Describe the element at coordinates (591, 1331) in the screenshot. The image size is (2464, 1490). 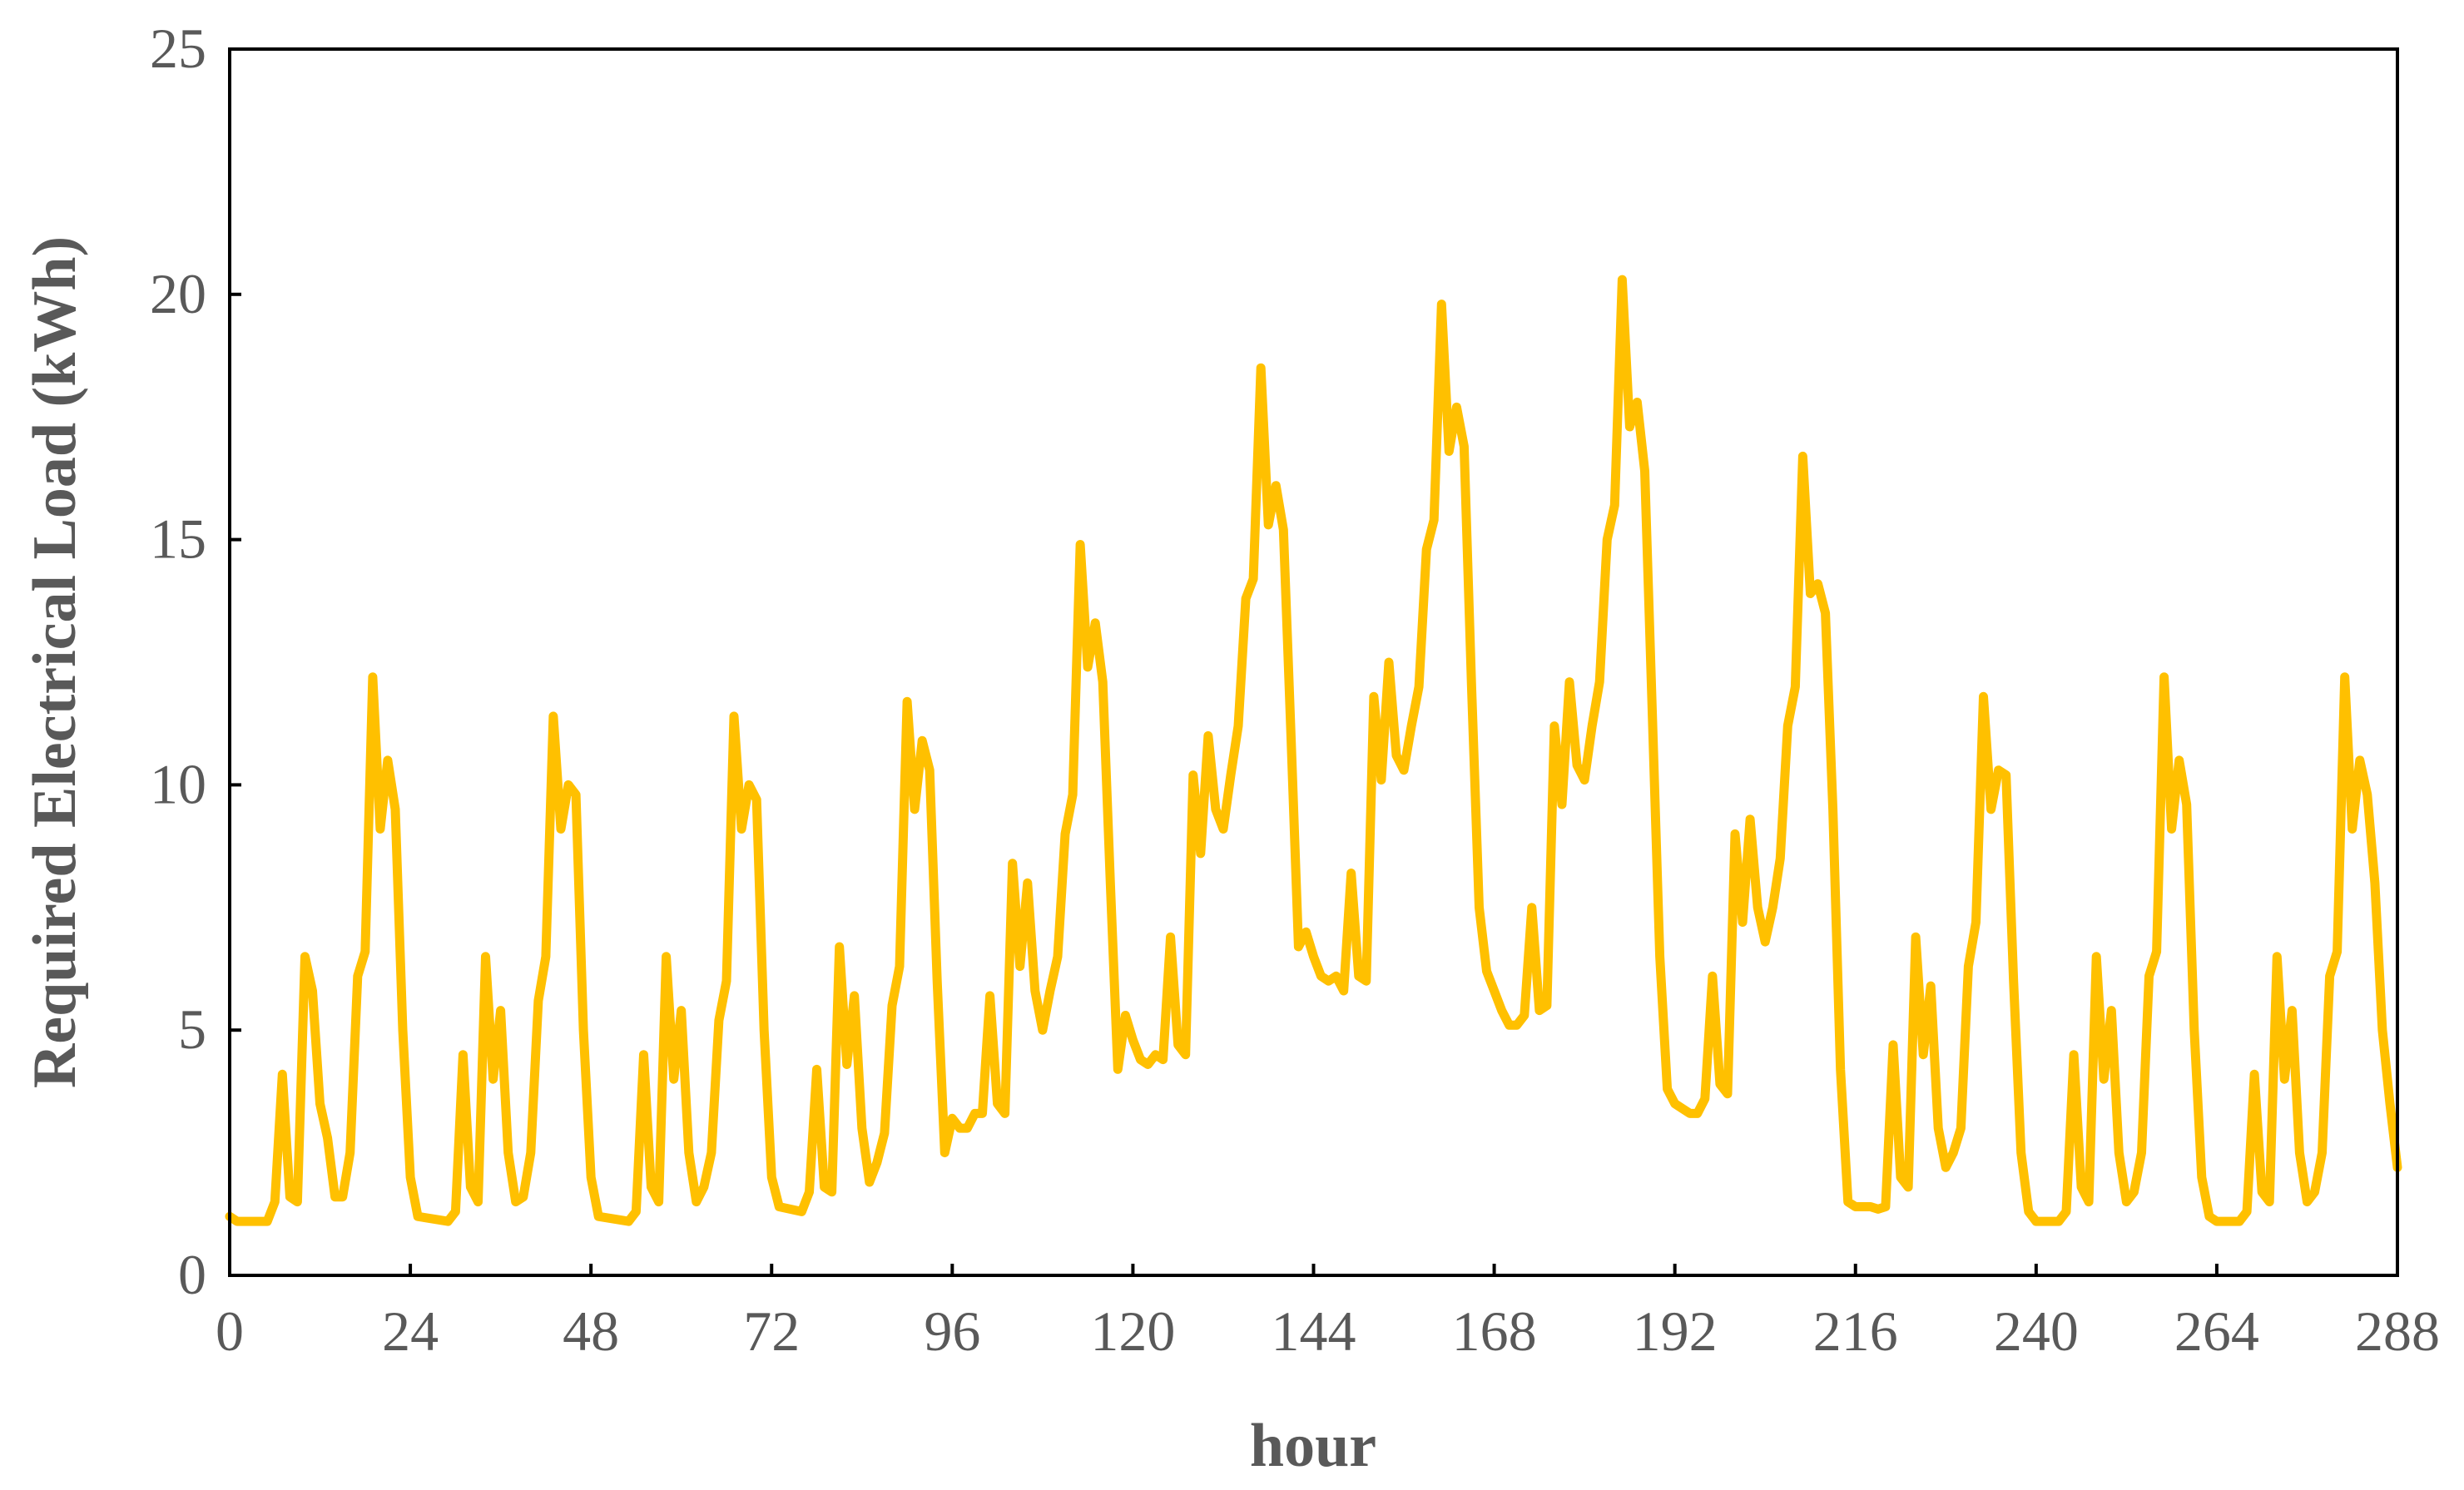
I see `x-tick-label: 48` at that location.